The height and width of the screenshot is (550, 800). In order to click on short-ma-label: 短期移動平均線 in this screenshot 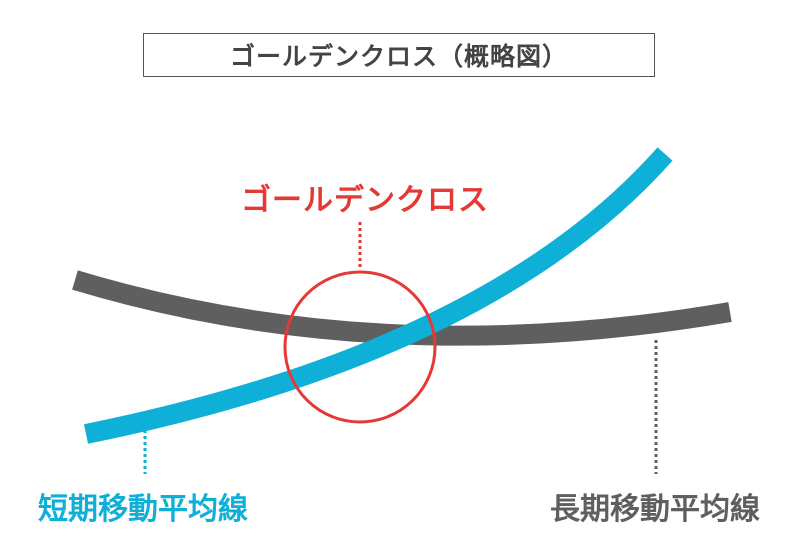, I will do `click(143, 509)`.